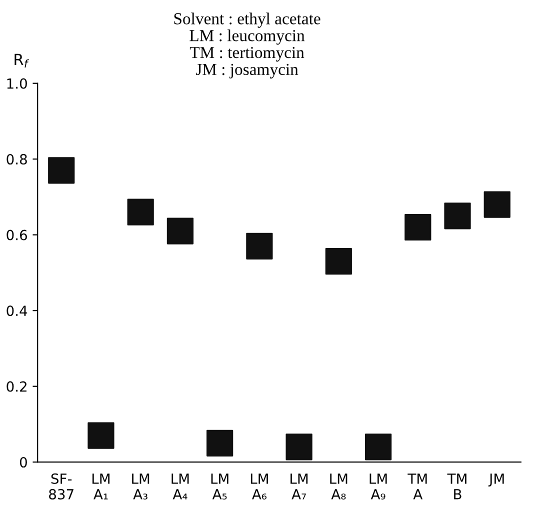  Describe the element at coordinates (247, 45) in the screenshot. I see `chart-title: Solvent : ethyl acetate LM : leucomycin TM : tertiomycin JM : josamycin` at that location.